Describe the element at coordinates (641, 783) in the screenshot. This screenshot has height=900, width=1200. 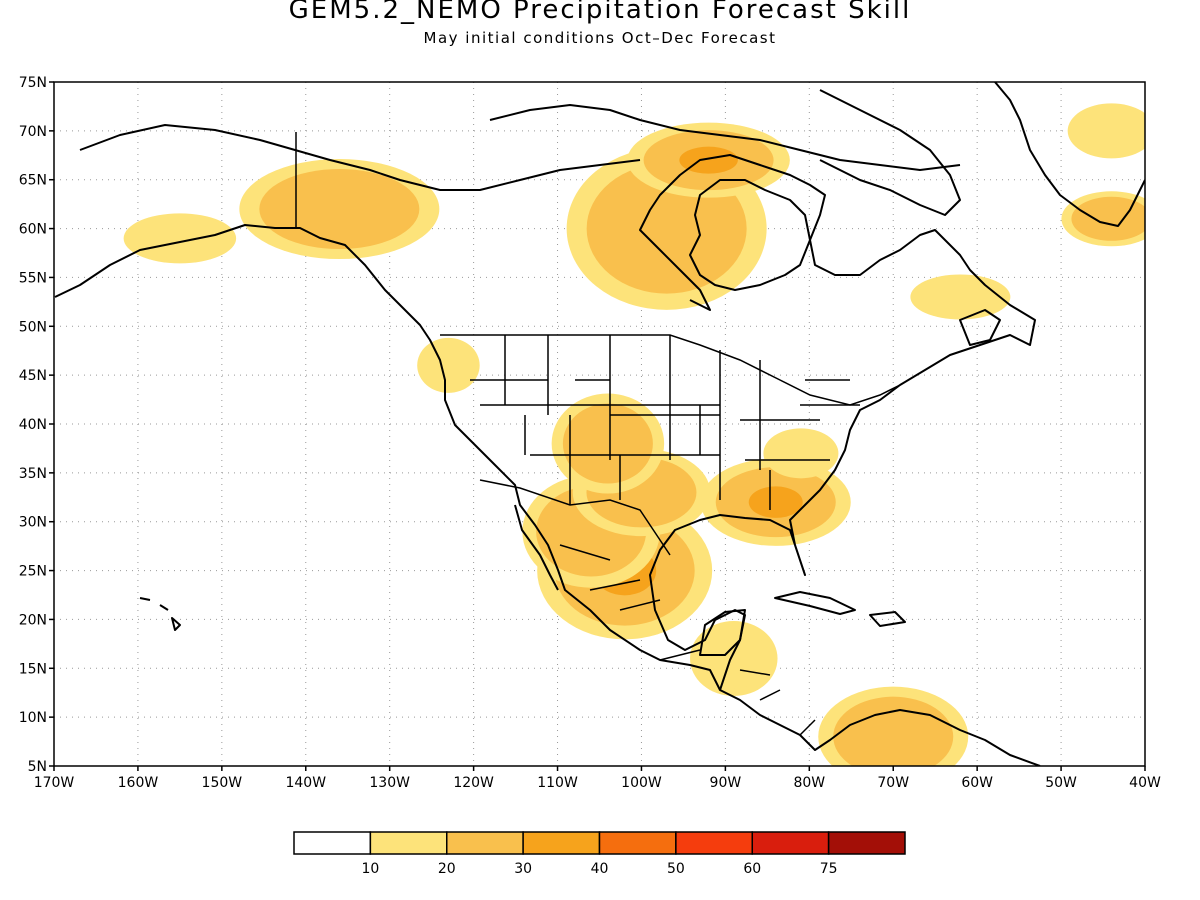
I see `lon-tick-label: 100W` at that location.